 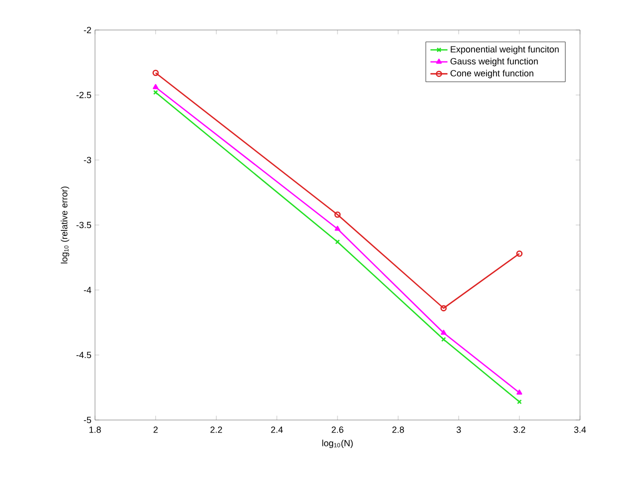 I want to click on x-tick-label: 2.4, so click(x=277, y=429).